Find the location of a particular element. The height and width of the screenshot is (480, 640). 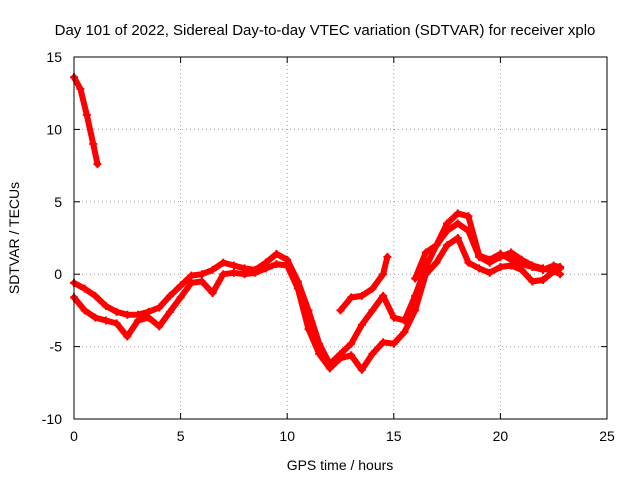

y-tick-label: 10 is located at coordinates (54, 129).